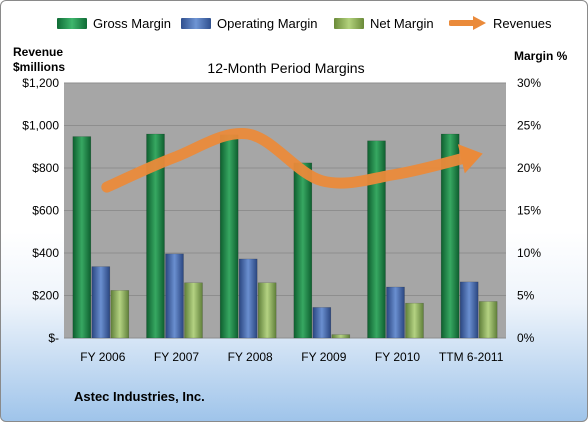 The height and width of the screenshot is (422, 588). What do you see at coordinates (102, 357) in the screenshot?
I see `x-tick-label: FY 2006` at bounding box center [102, 357].